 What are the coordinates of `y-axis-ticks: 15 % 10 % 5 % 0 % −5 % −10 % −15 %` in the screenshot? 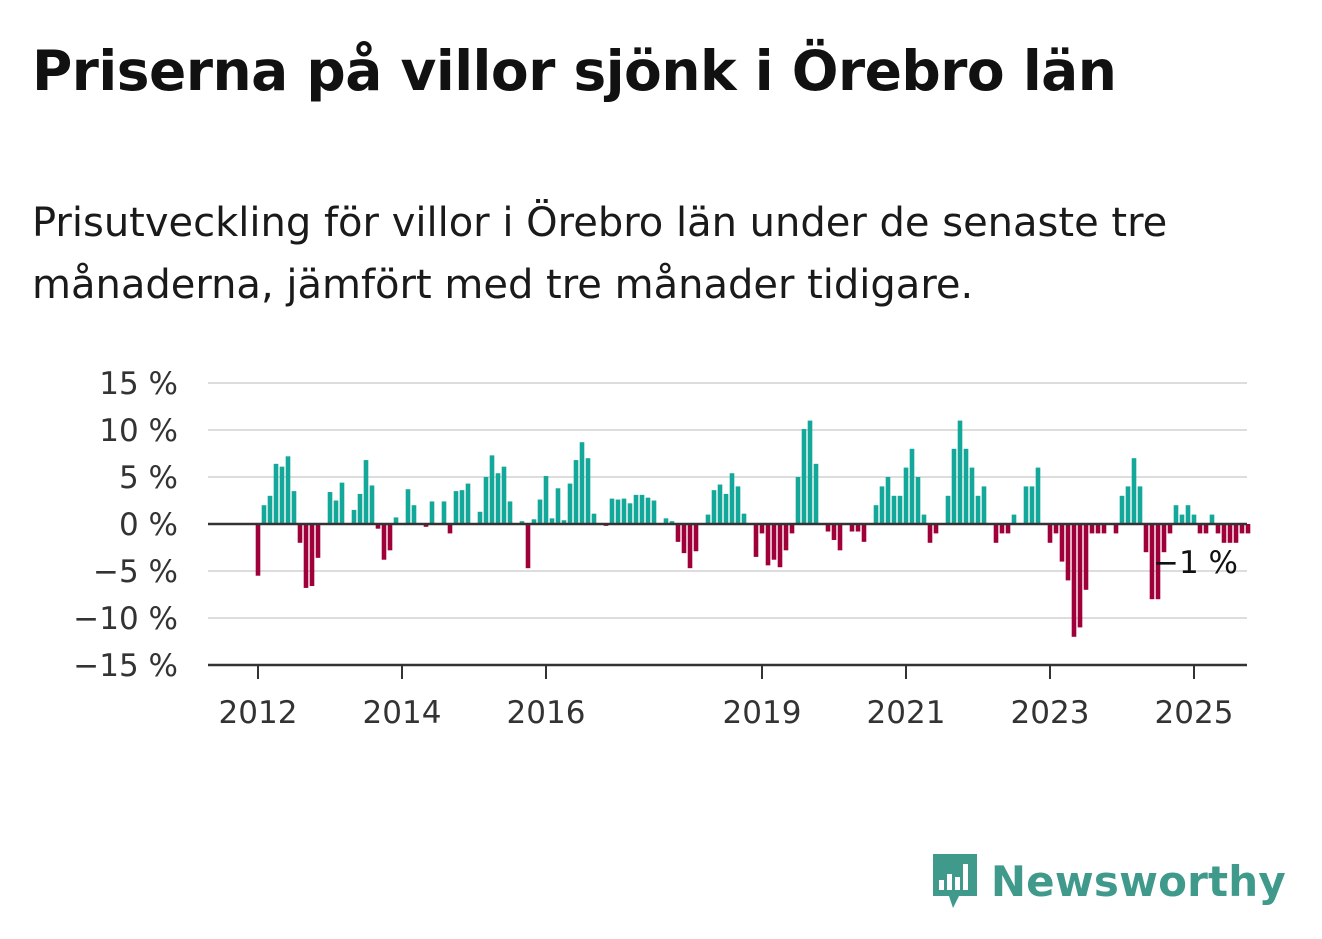 It's located at (125, 525).